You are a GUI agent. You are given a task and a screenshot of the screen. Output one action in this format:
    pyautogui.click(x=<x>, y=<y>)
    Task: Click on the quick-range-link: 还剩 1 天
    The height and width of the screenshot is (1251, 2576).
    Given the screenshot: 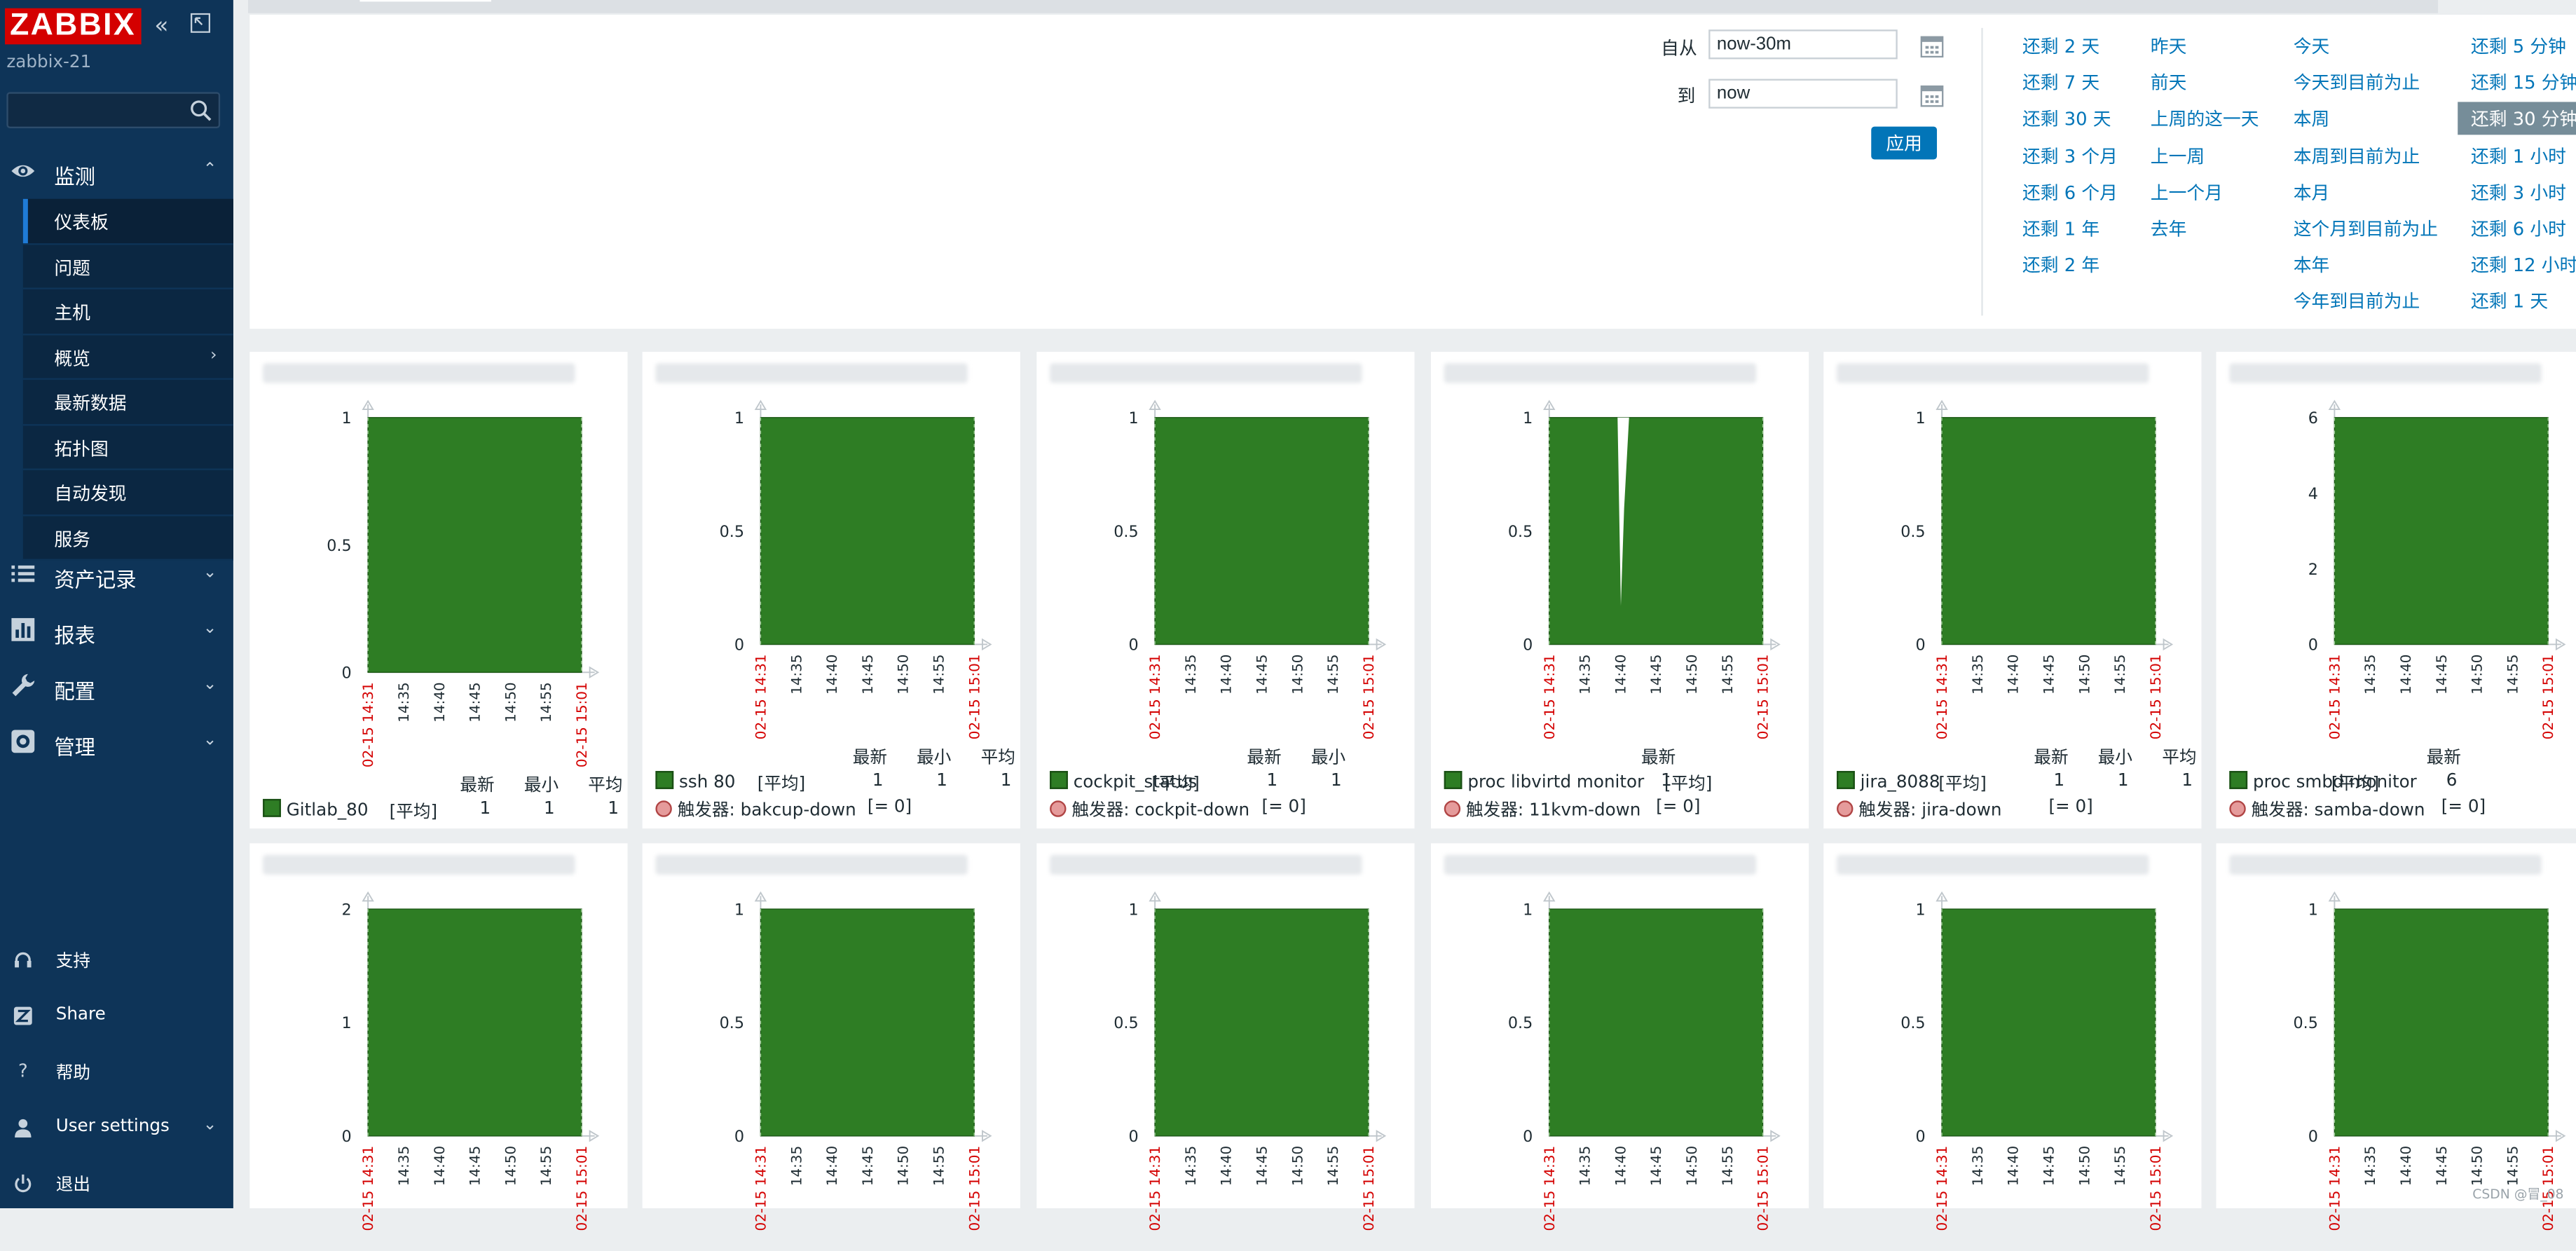 What is the action you would take?
    pyautogui.click(x=2510, y=302)
    